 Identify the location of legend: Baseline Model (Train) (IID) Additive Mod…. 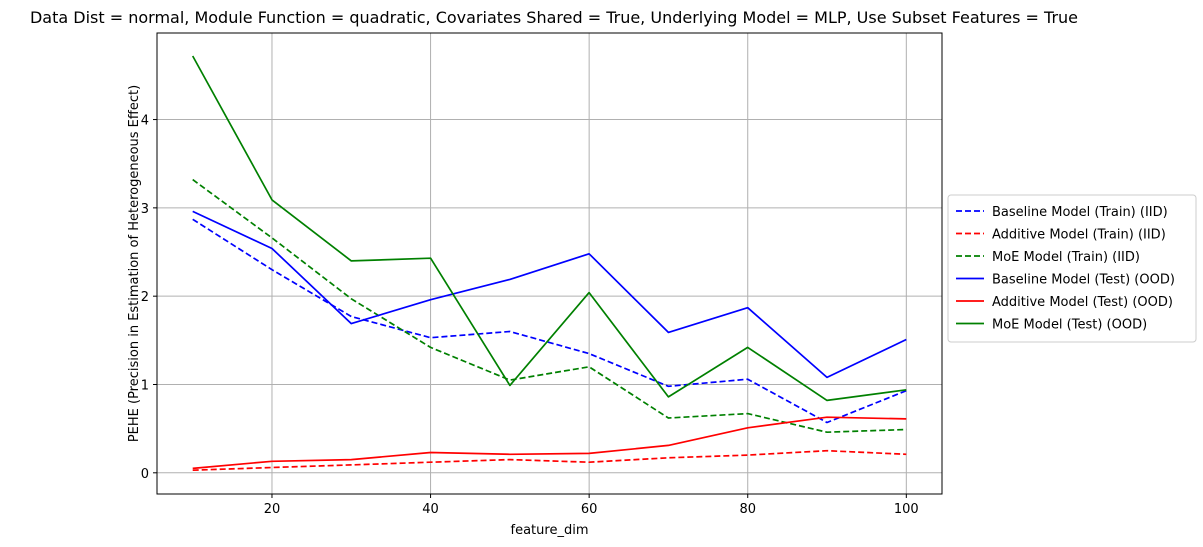
(1072, 268).